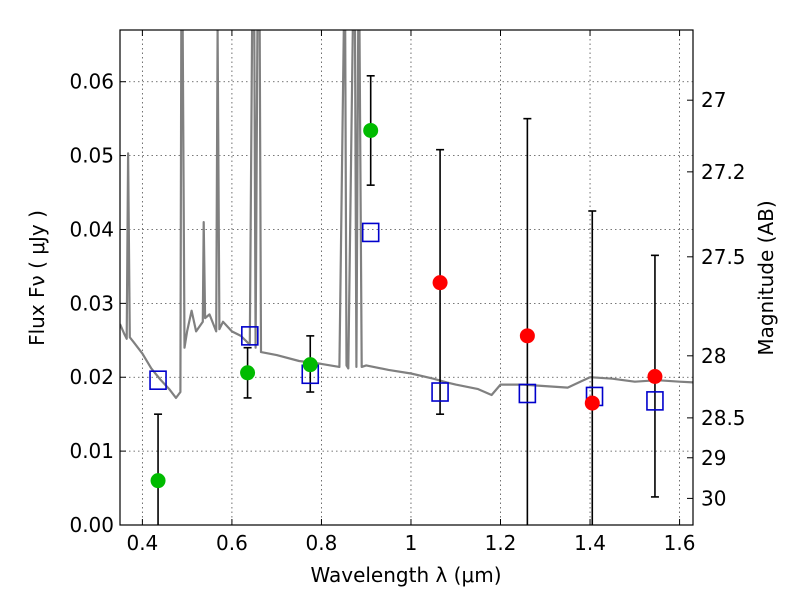 This screenshot has height=600, width=800. What do you see at coordinates (91, 229) in the screenshot?
I see `y-tick-label: 0.04` at bounding box center [91, 229].